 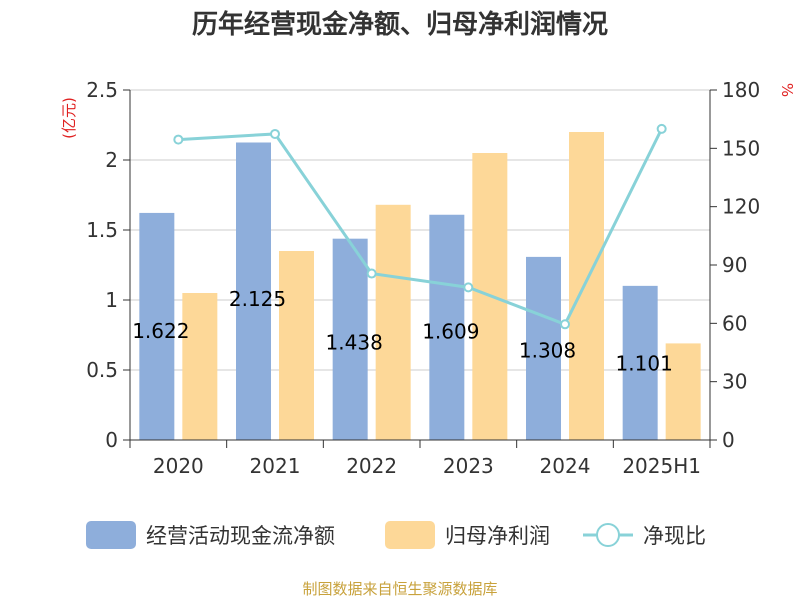 I want to click on legend: 经营活动现金流净额 归母净利润 净现比, so click(x=396, y=535).